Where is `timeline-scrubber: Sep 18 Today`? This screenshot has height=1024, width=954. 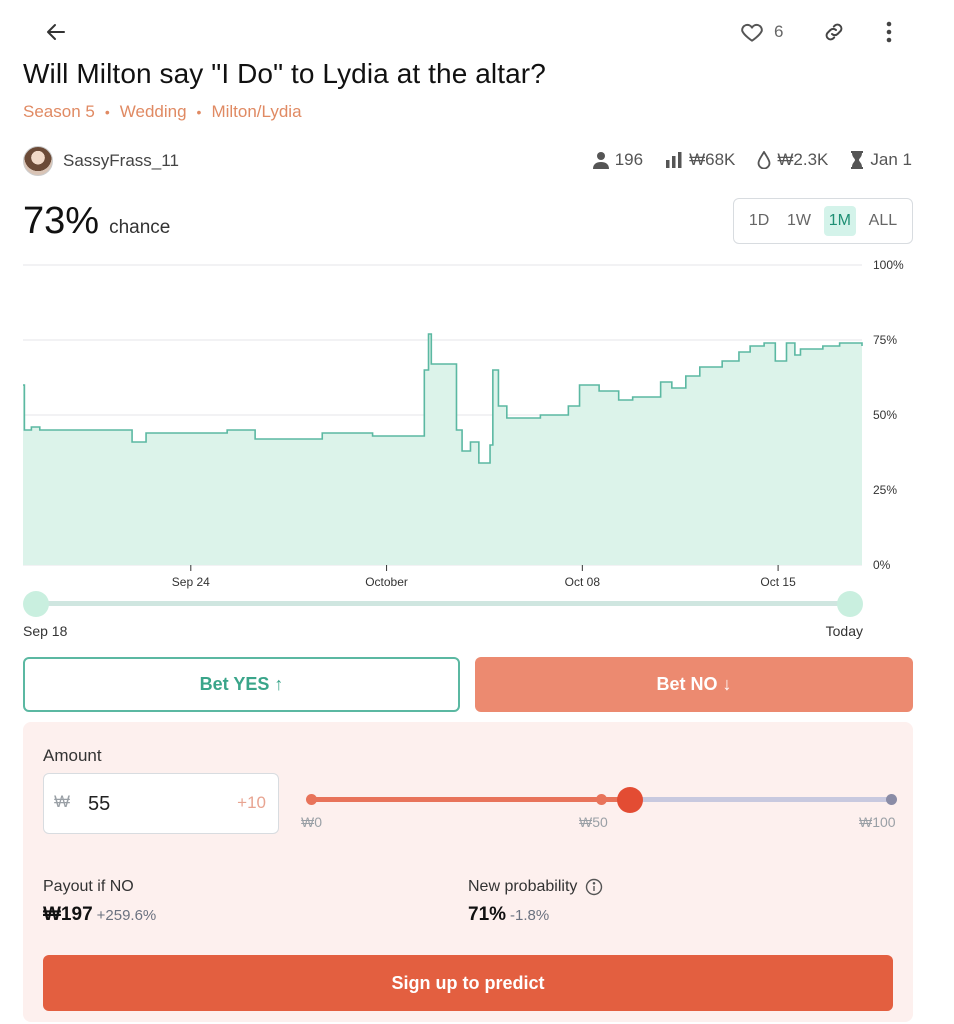 timeline-scrubber: Sep 18 Today is located at coordinates (443, 617).